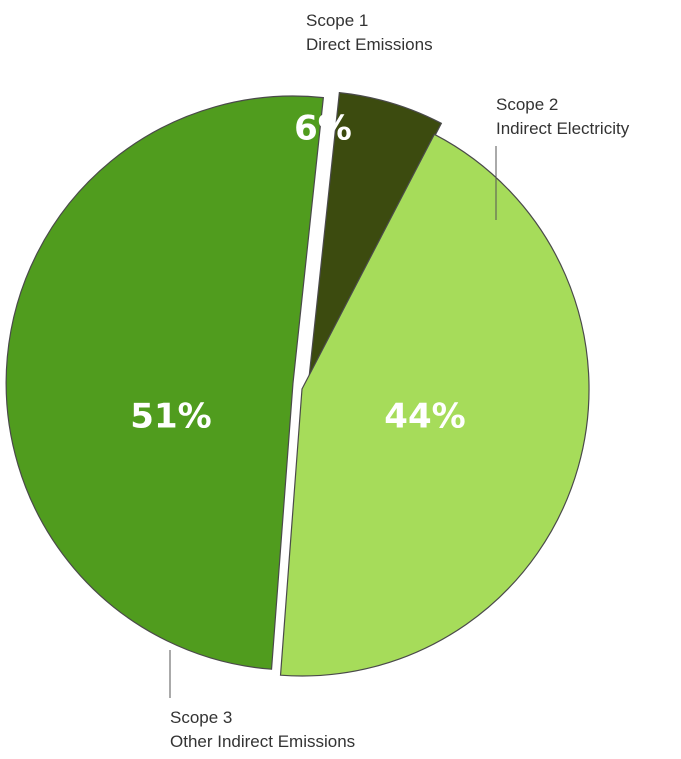 This screenshot has height=759, width=681. Describe the element at coordinates (563, 128) in the screenshot. I see `category-label-line2: Indirect Electricity` at that location.